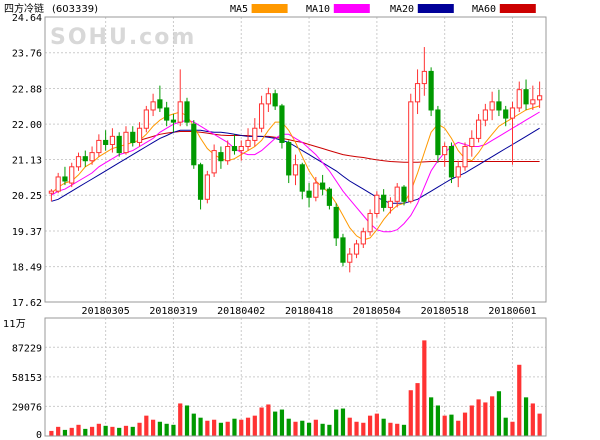  I want to click on price-tick-label: 19.37, so click(27, 232).